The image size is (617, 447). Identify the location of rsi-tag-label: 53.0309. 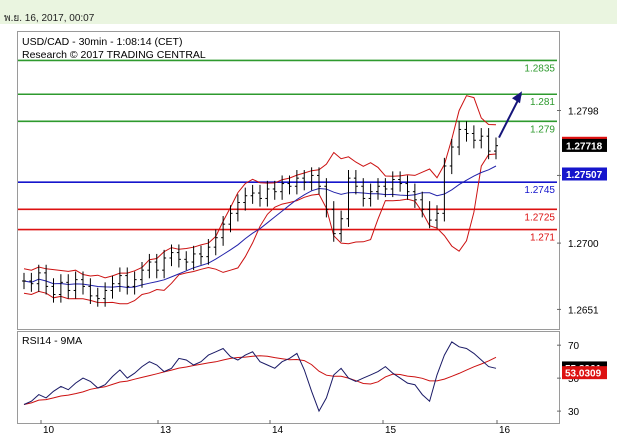
(583, 374).